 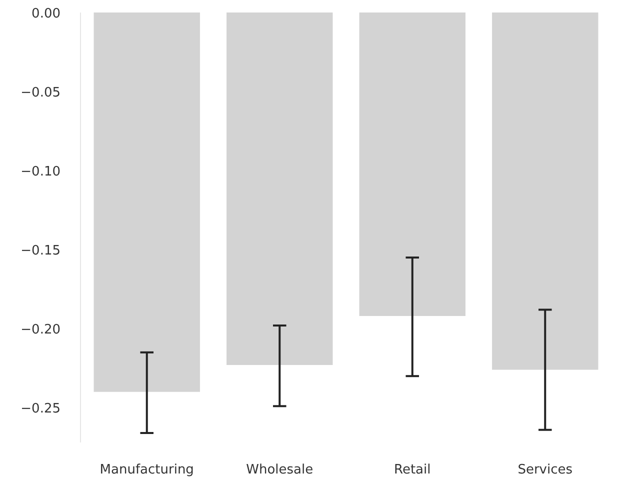 I want to click on y-tick-label: −0.05, so click(x=40, y=93).